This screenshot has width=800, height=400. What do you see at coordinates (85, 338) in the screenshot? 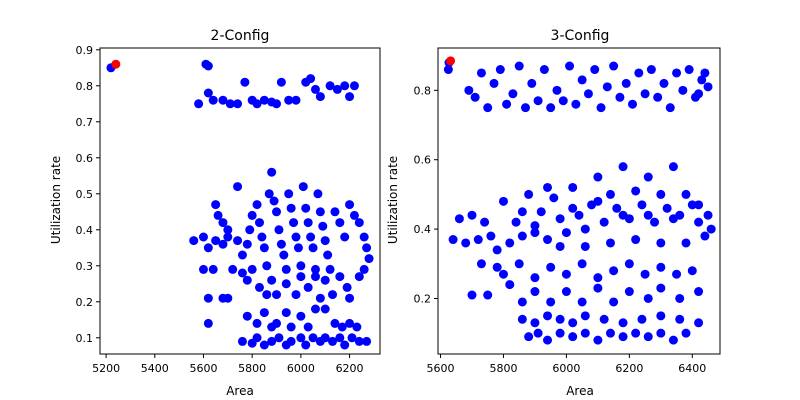
I see `y-tick-label: 0.1` at bounding box center [85, 338].